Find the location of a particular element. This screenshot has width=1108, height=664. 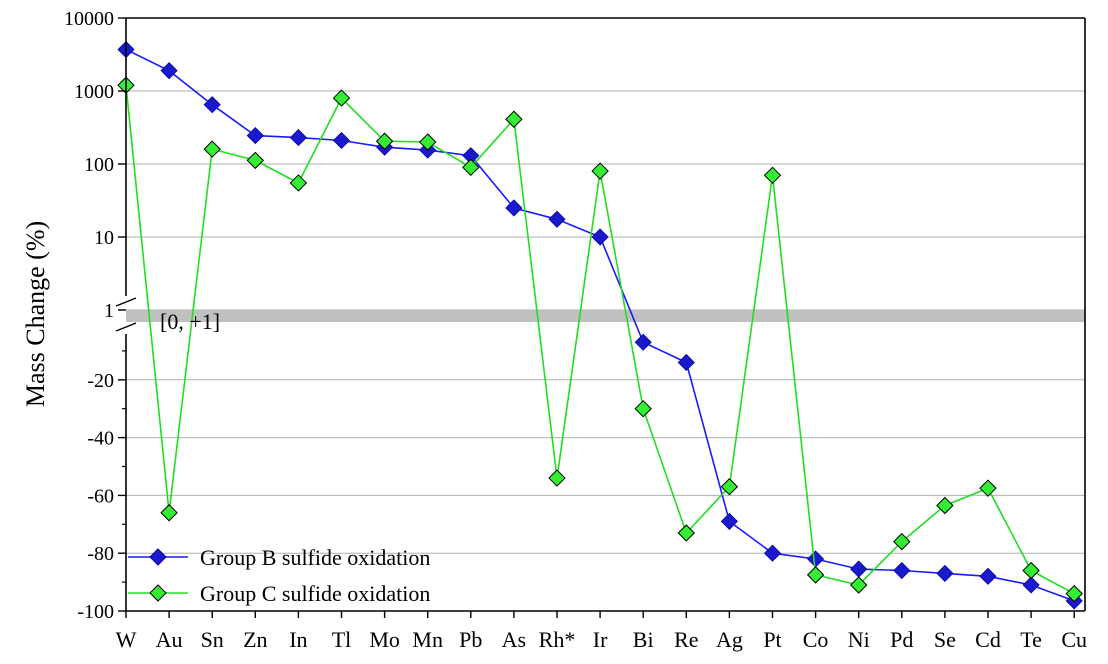

y-tick-label: -60 is located at coordinates (100, 496).